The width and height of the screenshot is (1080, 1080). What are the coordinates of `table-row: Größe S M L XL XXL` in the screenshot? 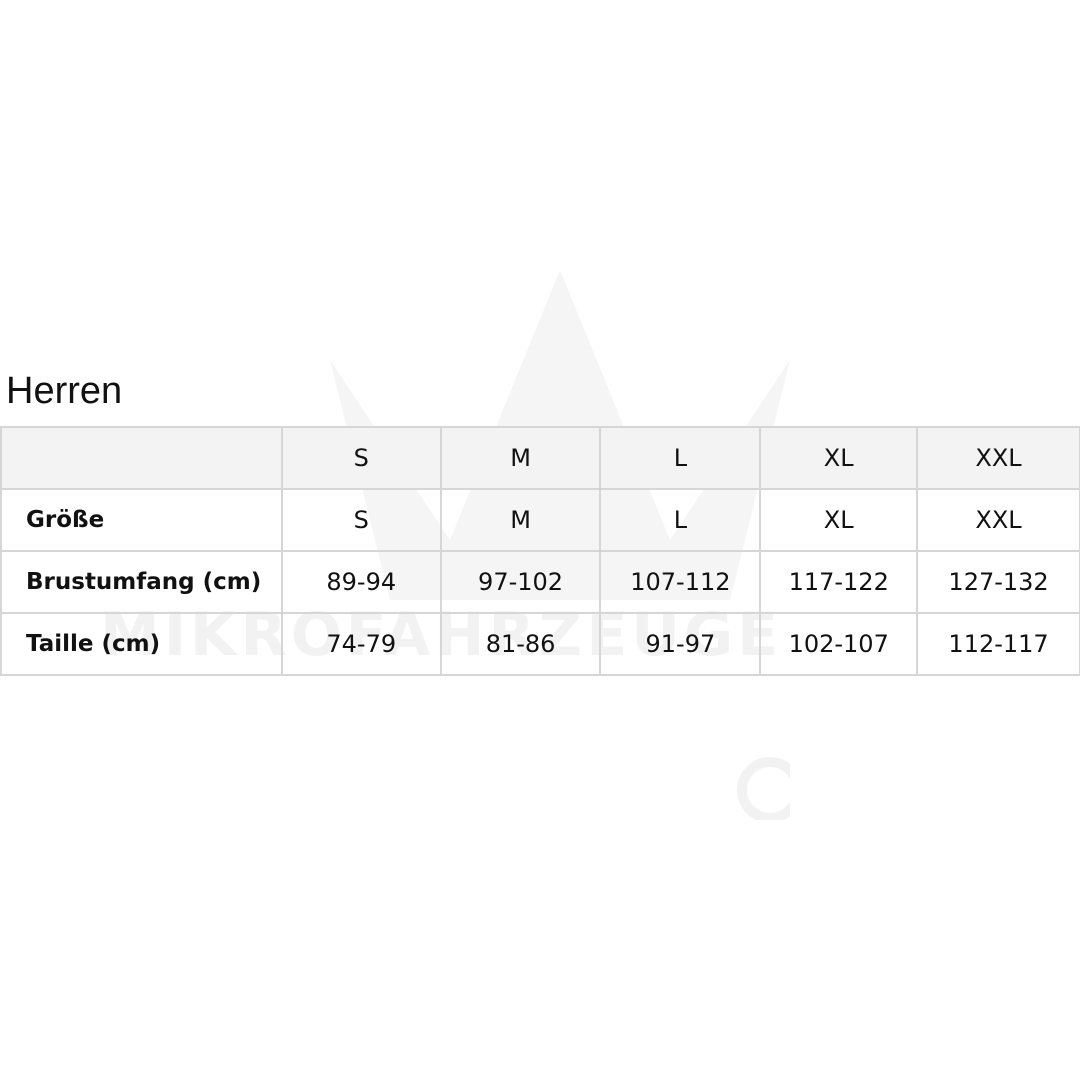 It's located at (540, 520).